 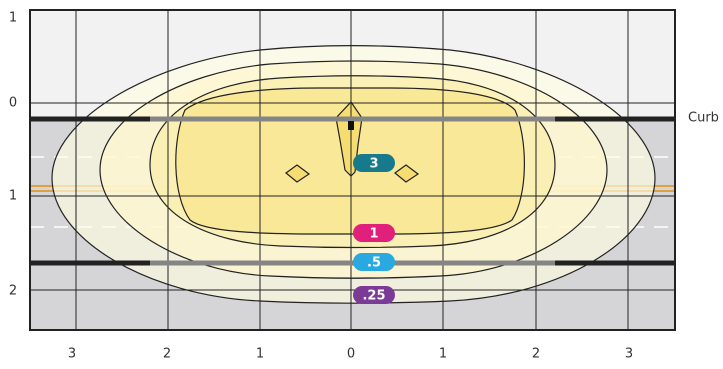 I want to click on contour-label: .5, so click(x=374, y=263).